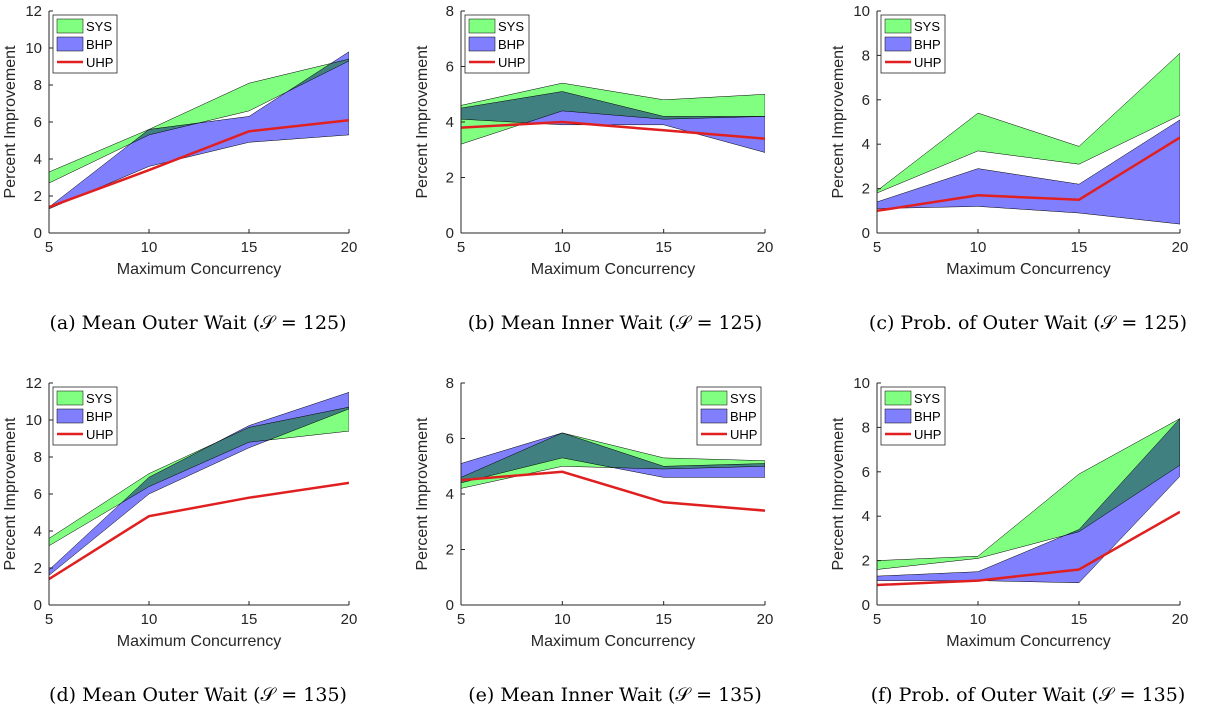 The image size is (1222, 711). I want to click on subfigure-caption: (e) Mean Inner Wait (𝒮 = 135), so click(615, 695).